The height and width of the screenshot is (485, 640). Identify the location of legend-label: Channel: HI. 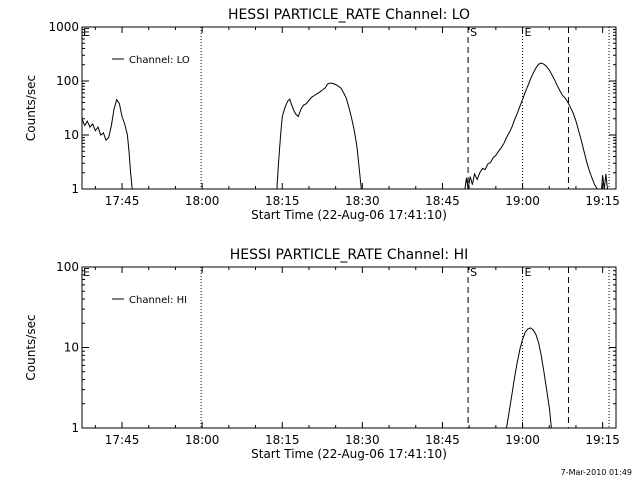
(158, 300).